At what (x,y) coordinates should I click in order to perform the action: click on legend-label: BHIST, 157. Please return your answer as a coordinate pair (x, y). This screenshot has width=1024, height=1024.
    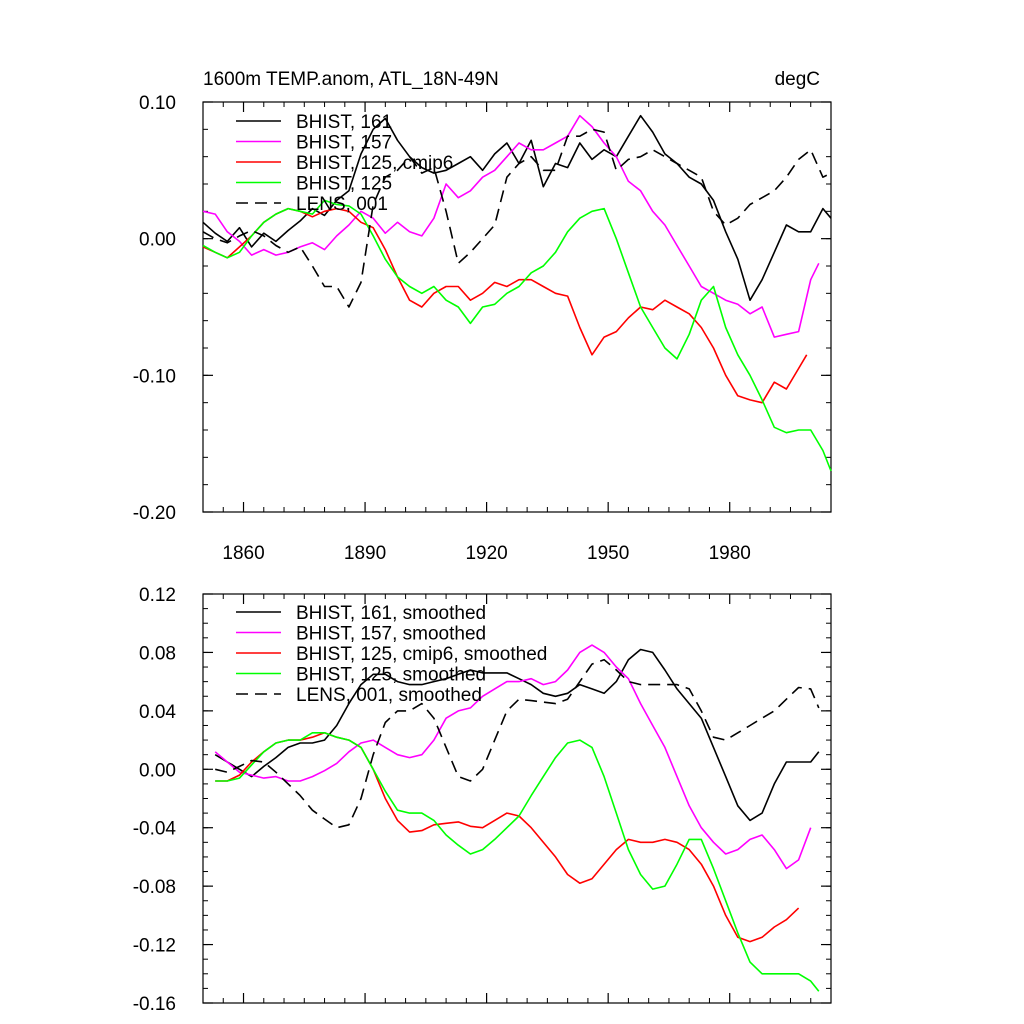
    Looking at the image, I should click on (344, 143).